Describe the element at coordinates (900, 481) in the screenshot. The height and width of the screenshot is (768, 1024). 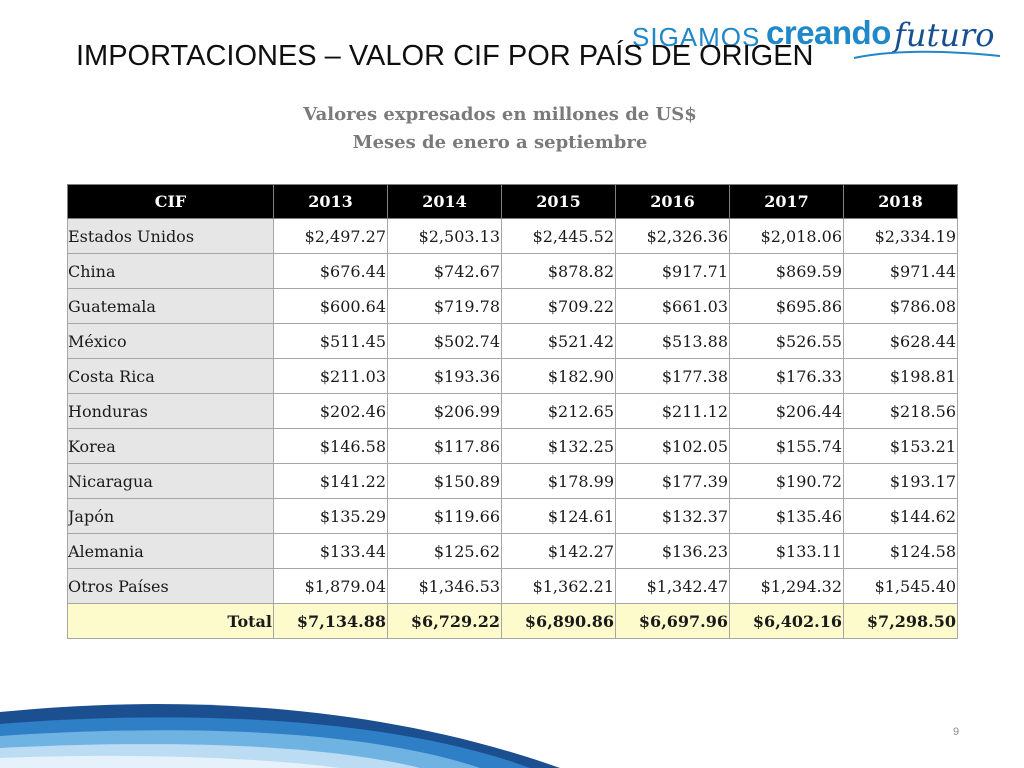
I see `value-cell: $193.17` at that location.